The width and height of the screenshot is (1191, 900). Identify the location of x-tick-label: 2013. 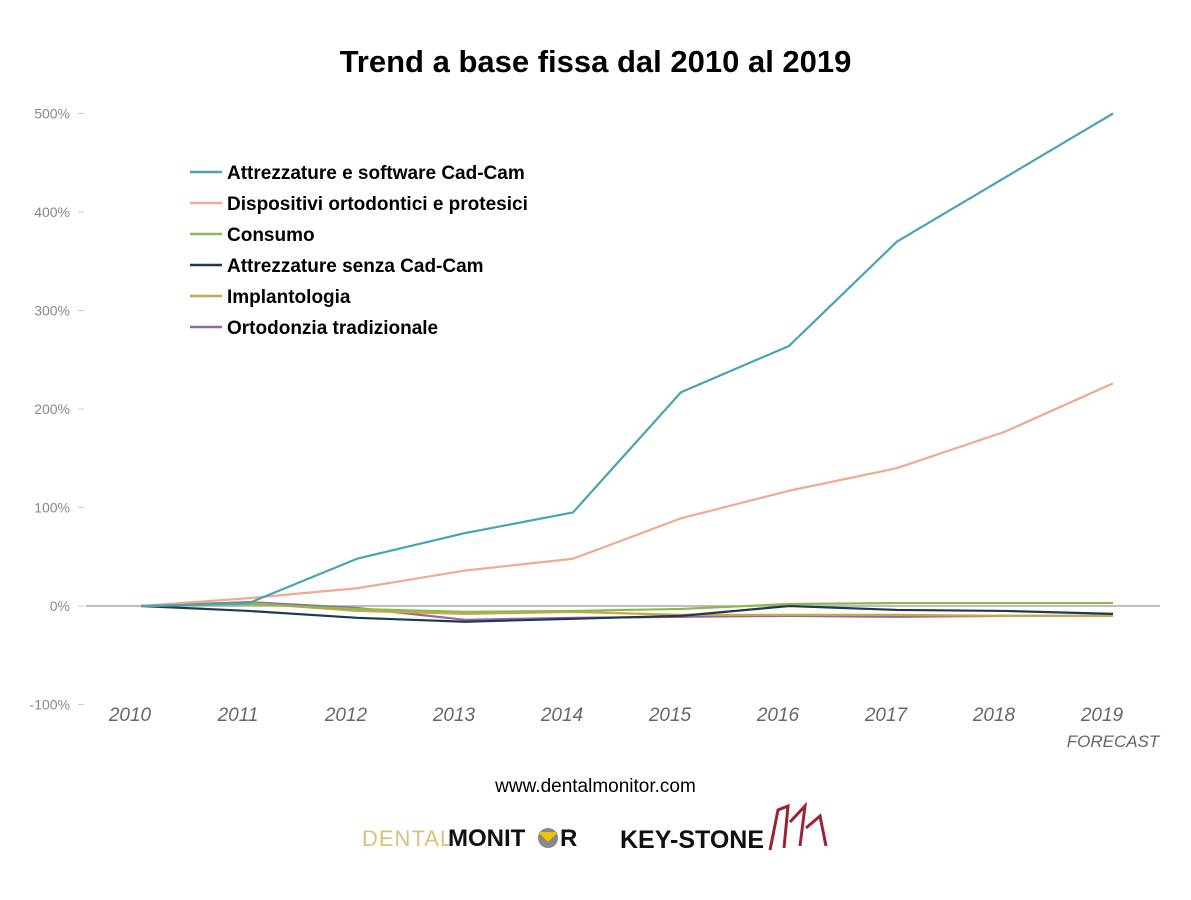
(454, 715).